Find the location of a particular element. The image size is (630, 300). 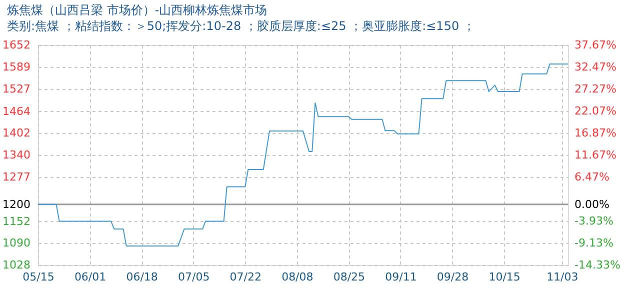

x-tick-label: 06/18 is located at coordinates (142, 277).